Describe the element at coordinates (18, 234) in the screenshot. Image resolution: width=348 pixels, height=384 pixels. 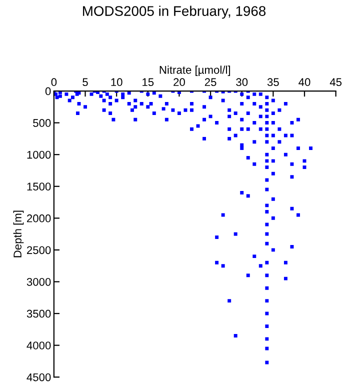
I see `y-axis-title: Depth [m]` at that location.